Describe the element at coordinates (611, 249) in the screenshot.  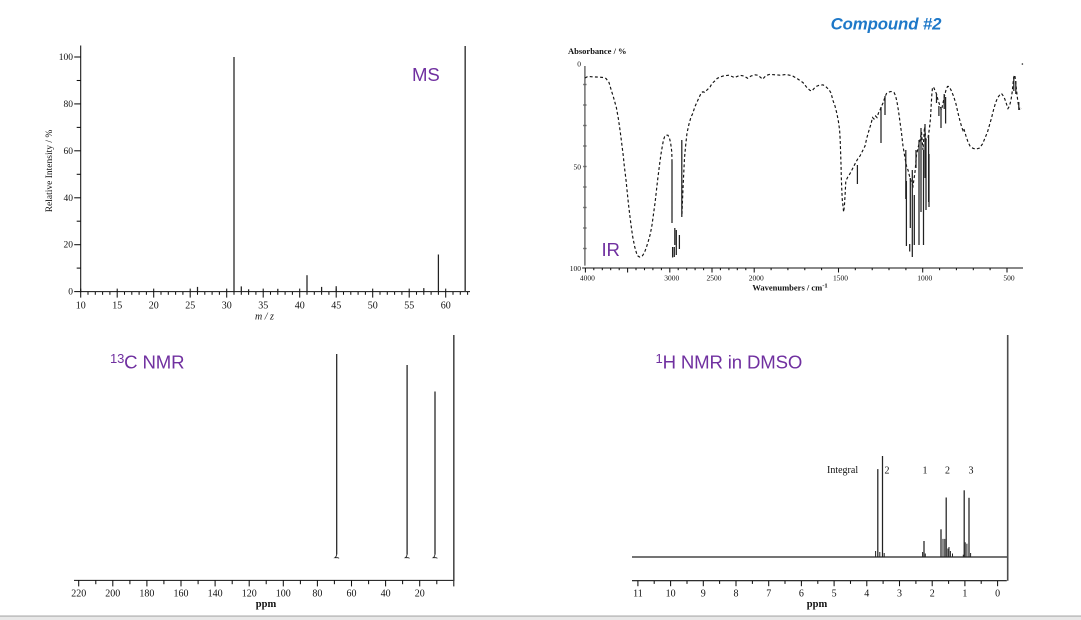
I see `svg-text: IR` at that location.